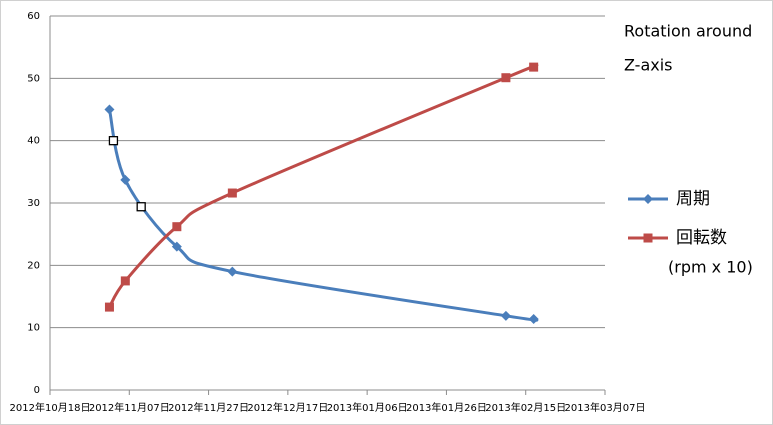 This screenshot has height=425, width=773. What do you see at coordinates (701, 238) in the screenshot?
I see `legend-label: 回転数` at bounding box center [701, 238].